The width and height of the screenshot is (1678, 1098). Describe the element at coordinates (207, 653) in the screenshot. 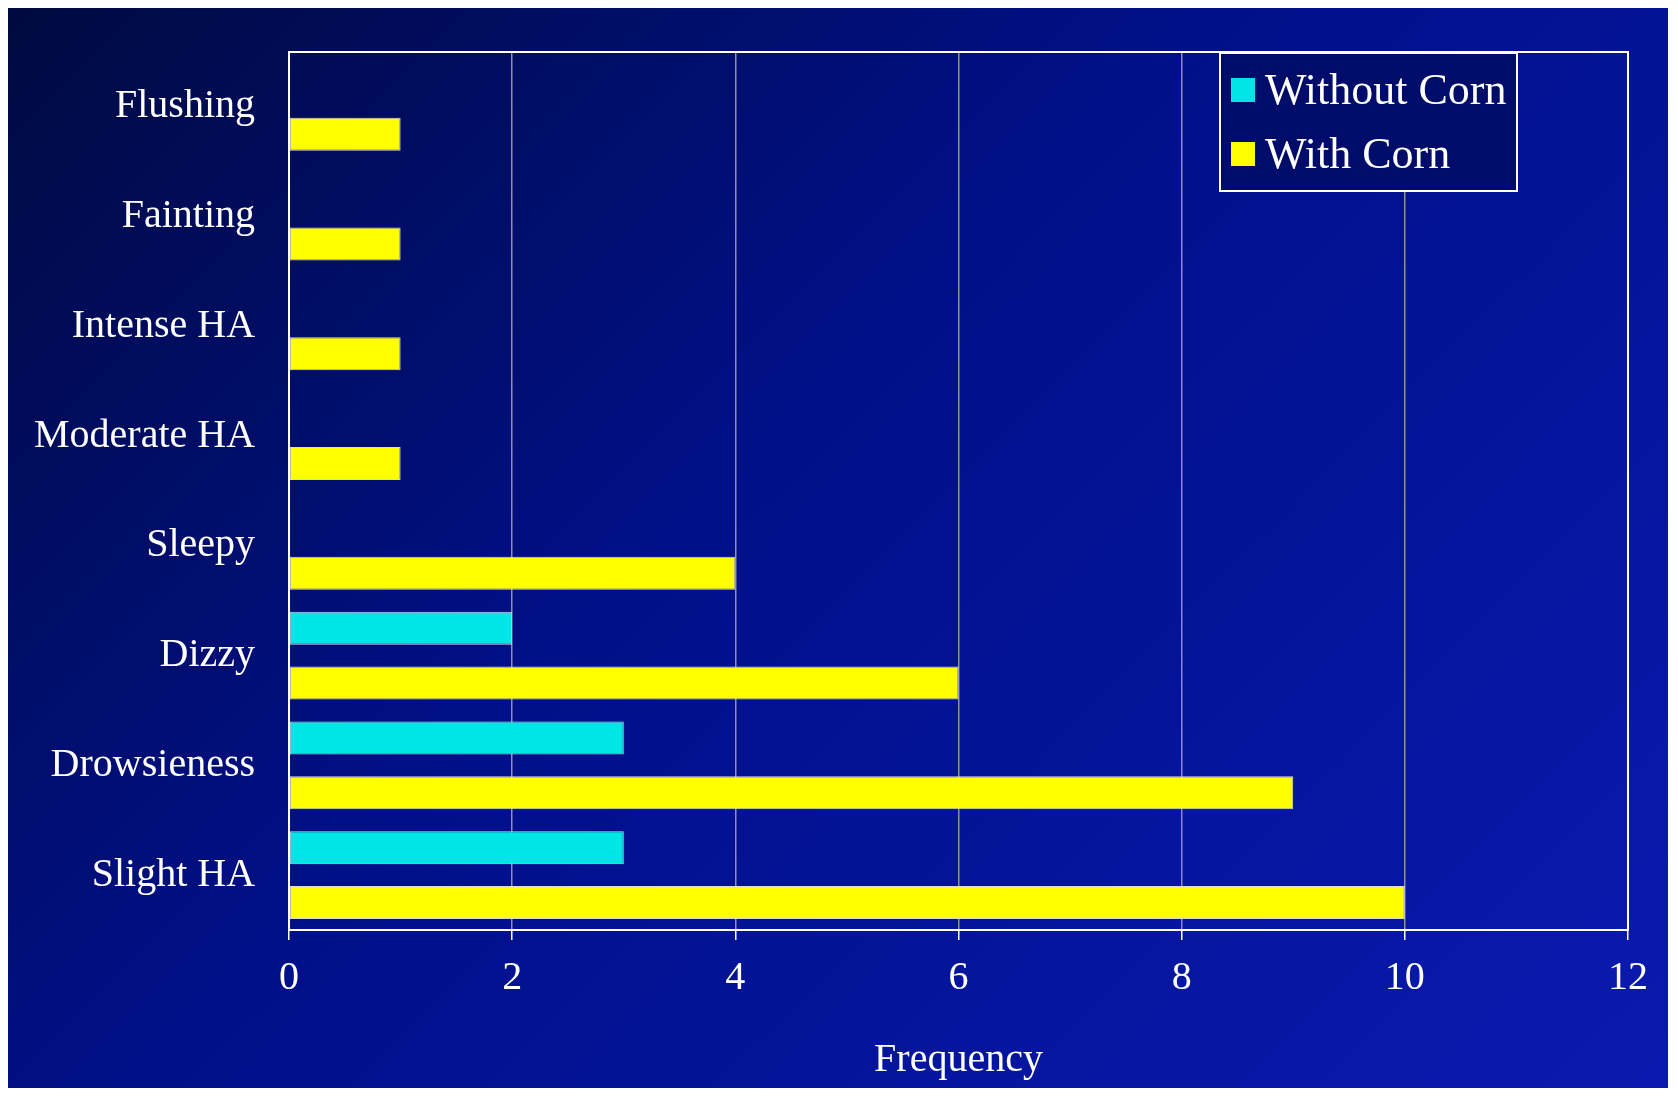

I see `y-tick-label: Dizzy` at that location.